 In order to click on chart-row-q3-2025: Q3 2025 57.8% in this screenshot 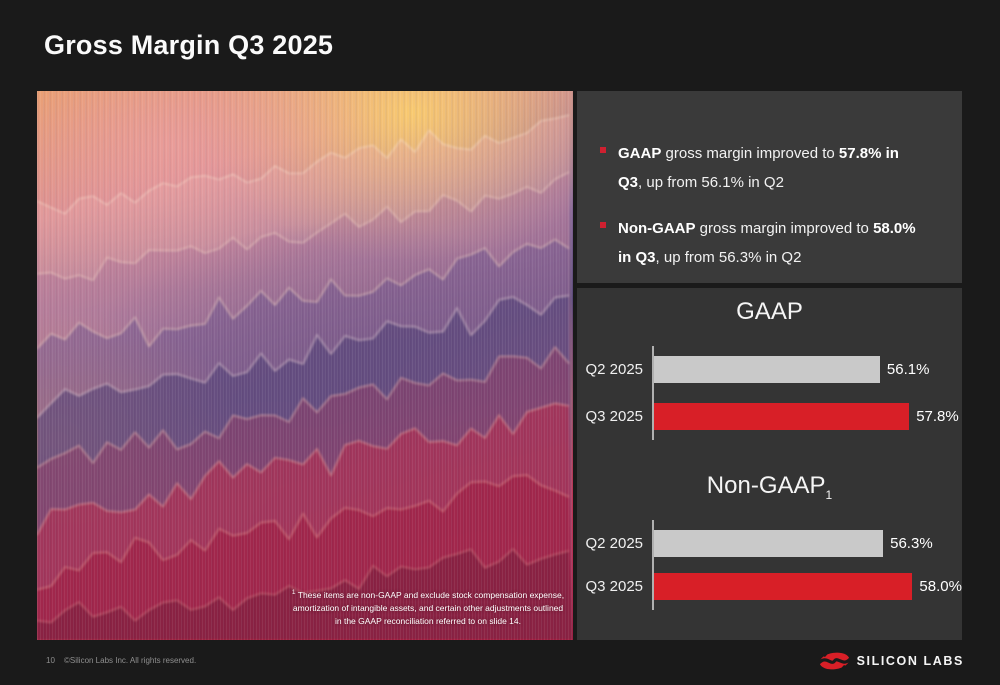, I will do `click(769, 416)`.